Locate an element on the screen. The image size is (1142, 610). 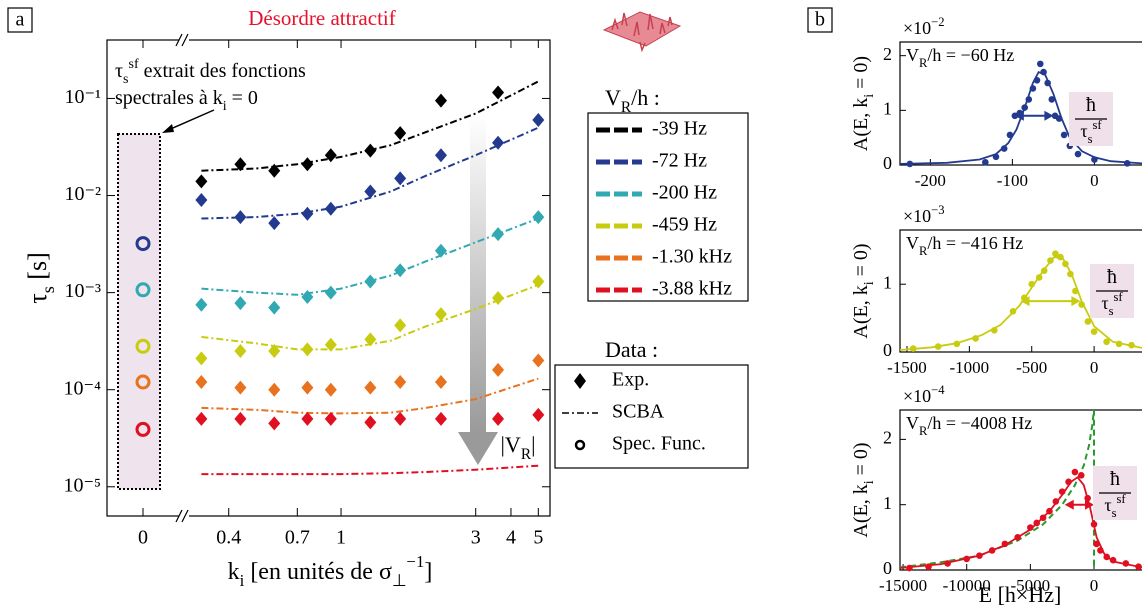
text-part: extrait des fonctions is located at coordinates (222, 71).